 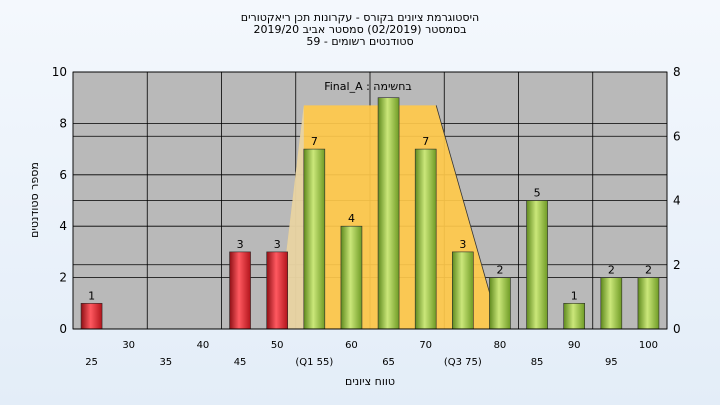 What do you see at coordinates (537, 362) in the screenshot?
I see `x-tick-label-lower-6: 85` at bounding box center [537, 362].